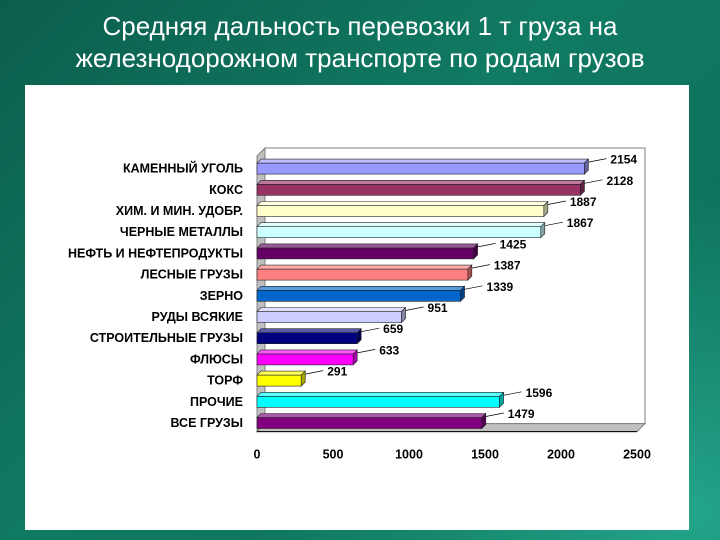 The image size is (720, 540). Describe the element at coordinates (637, 455) in the screenshot. I see `x-tick-label: 2500` at that location.